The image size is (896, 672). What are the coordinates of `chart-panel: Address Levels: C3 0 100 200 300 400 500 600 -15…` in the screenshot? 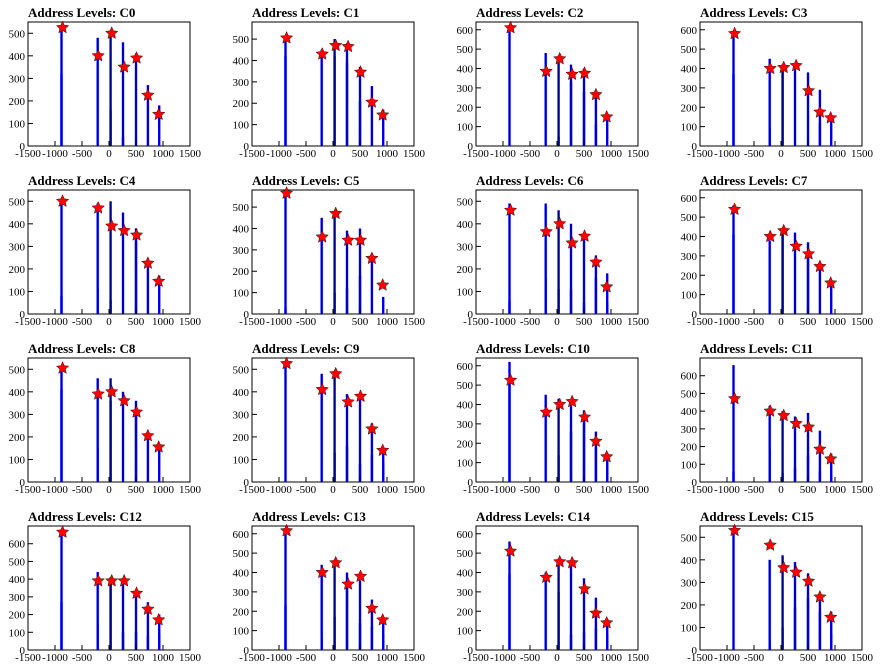 It's located at (784, 84).